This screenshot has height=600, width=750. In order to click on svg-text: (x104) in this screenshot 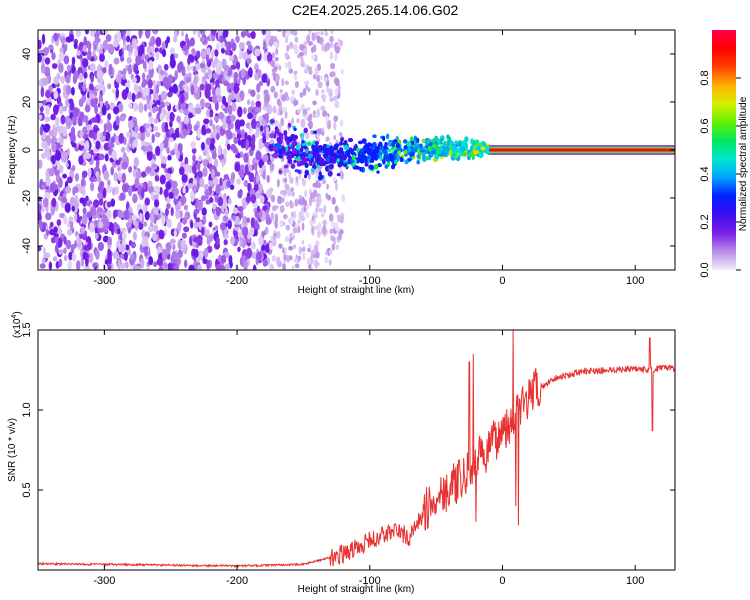, I will do `click(17, 324)`.